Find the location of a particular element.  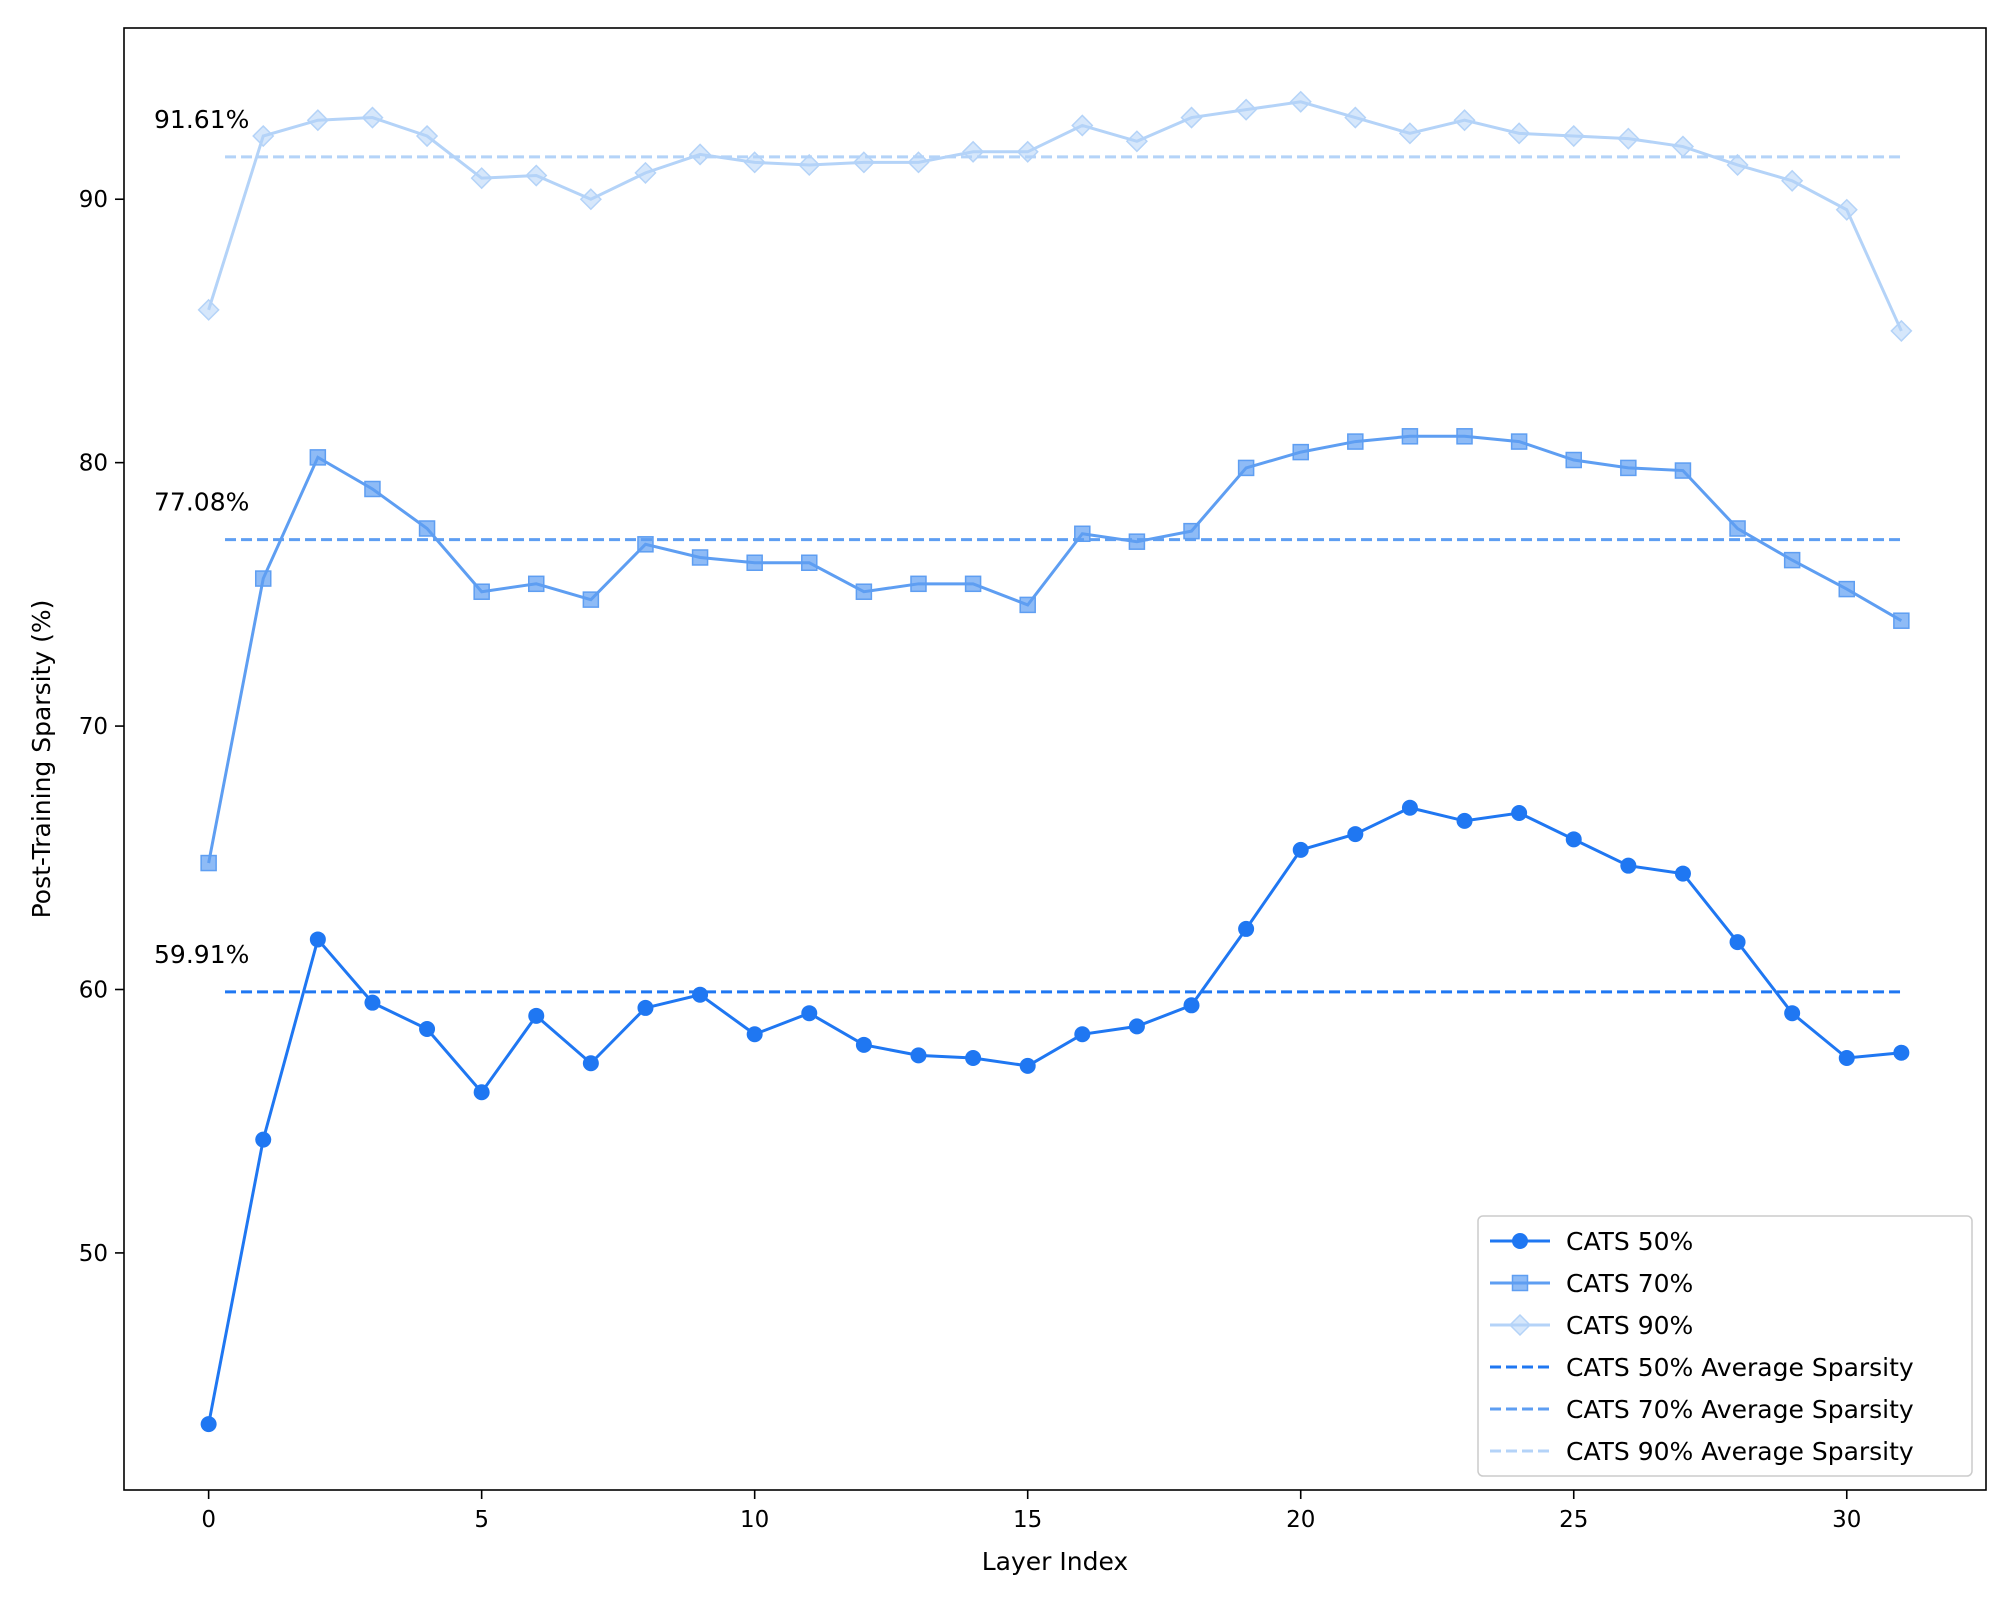

y-tick-label: 90 is located at coordinates (93, 200).